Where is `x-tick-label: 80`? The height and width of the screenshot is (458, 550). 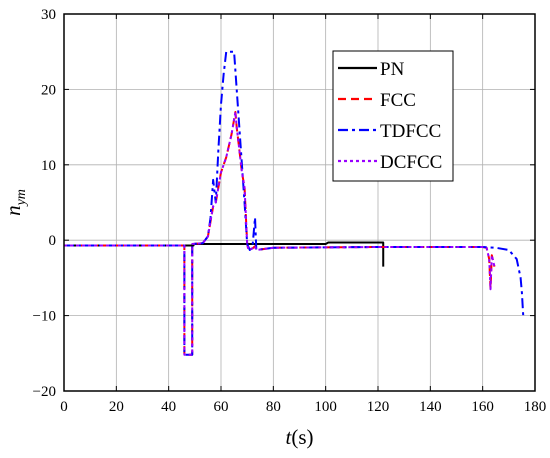 x-tick-label: 80 is located at coordinates (273, 407).